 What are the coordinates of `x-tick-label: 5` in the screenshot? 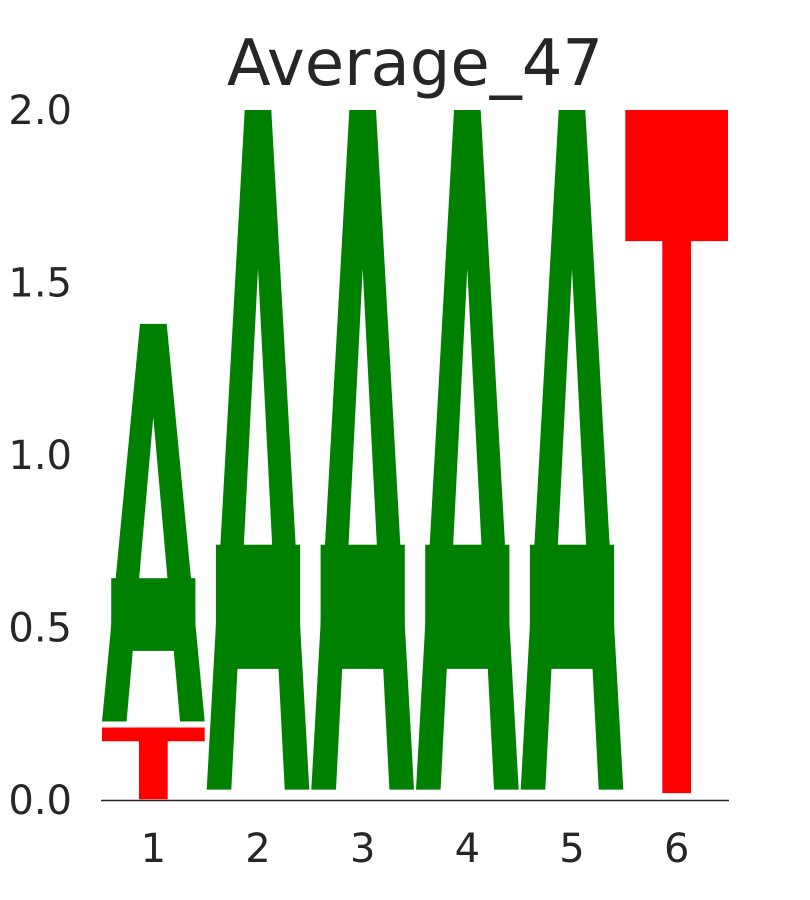 It's located at (571, 849).